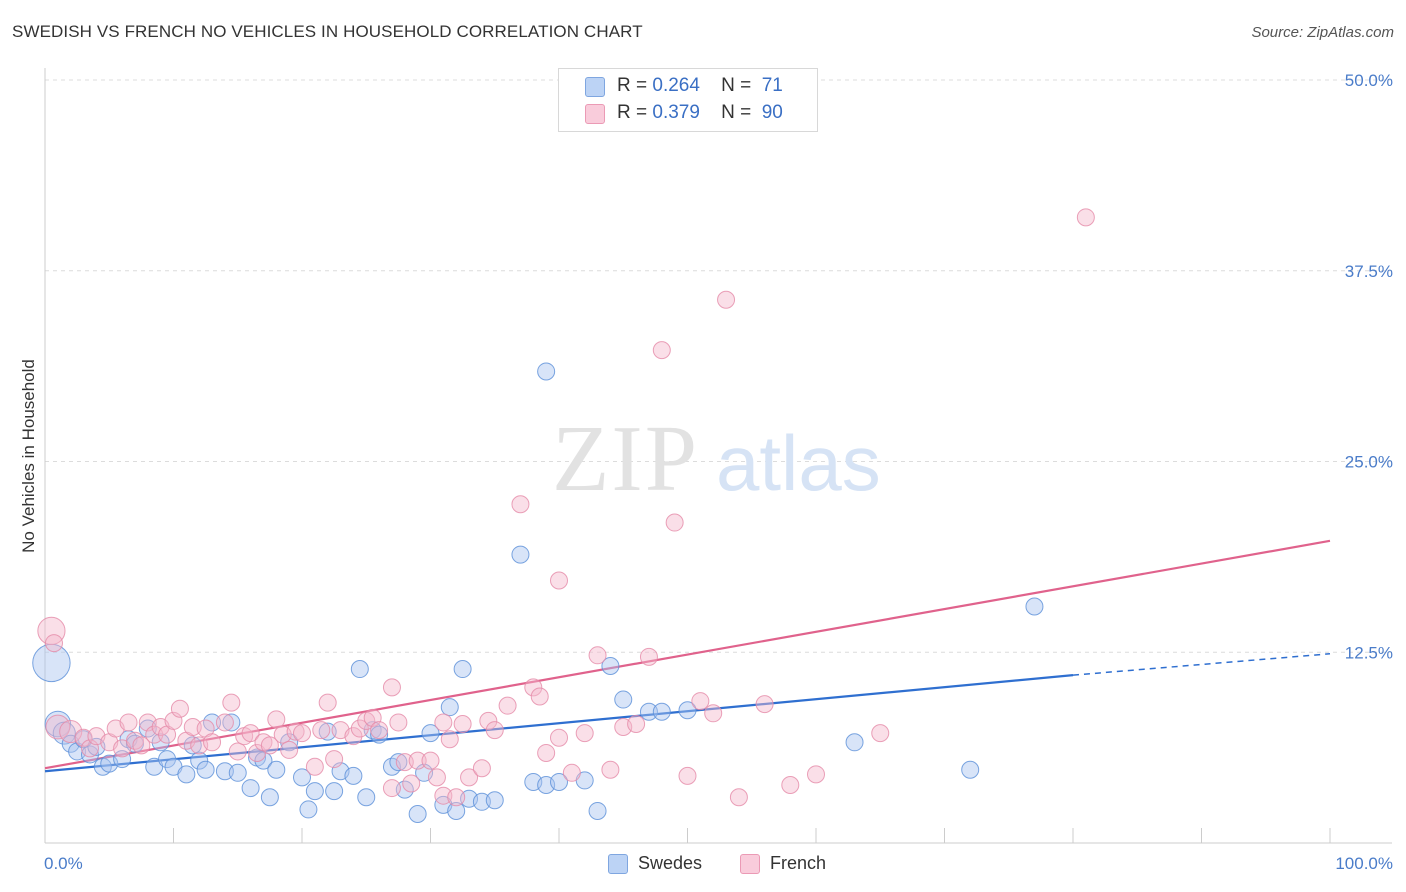 The height and width of the screenshot is (892, 1406). I want to click on watermark: ZIP atlas, so click(716, 459).